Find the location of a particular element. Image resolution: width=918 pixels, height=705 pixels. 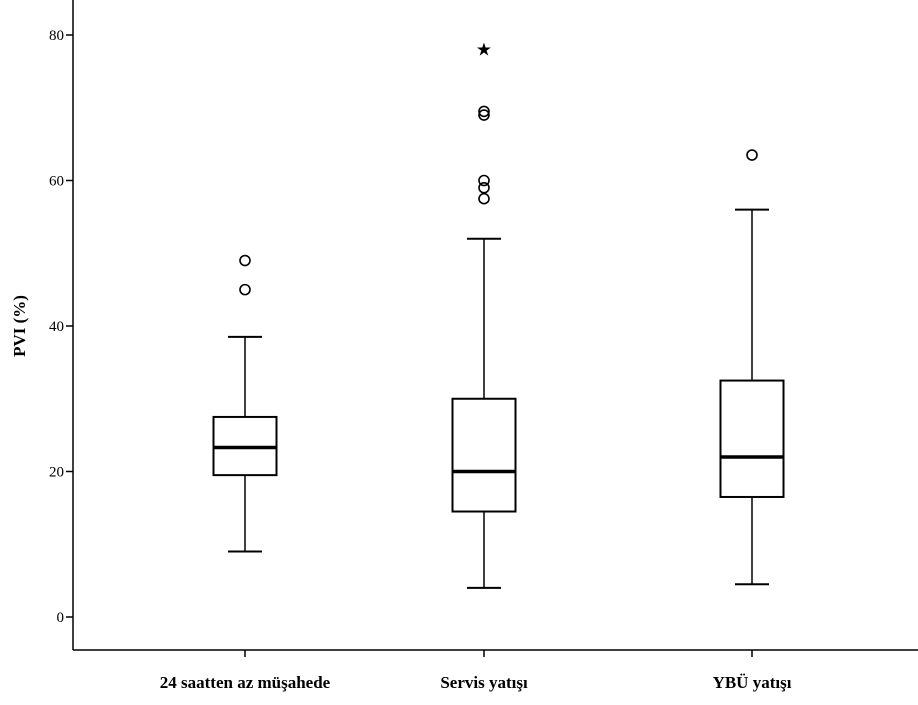

extreme-outlier-point: ★ is located at coordinates (484, 50).